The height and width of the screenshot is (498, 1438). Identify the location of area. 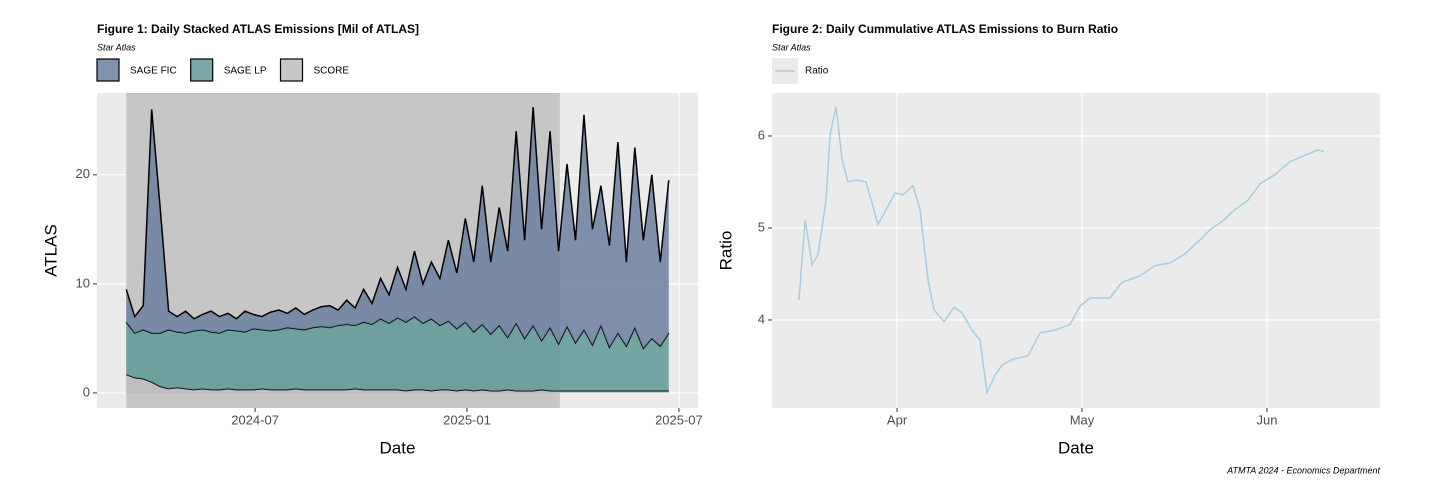
(397, 353).